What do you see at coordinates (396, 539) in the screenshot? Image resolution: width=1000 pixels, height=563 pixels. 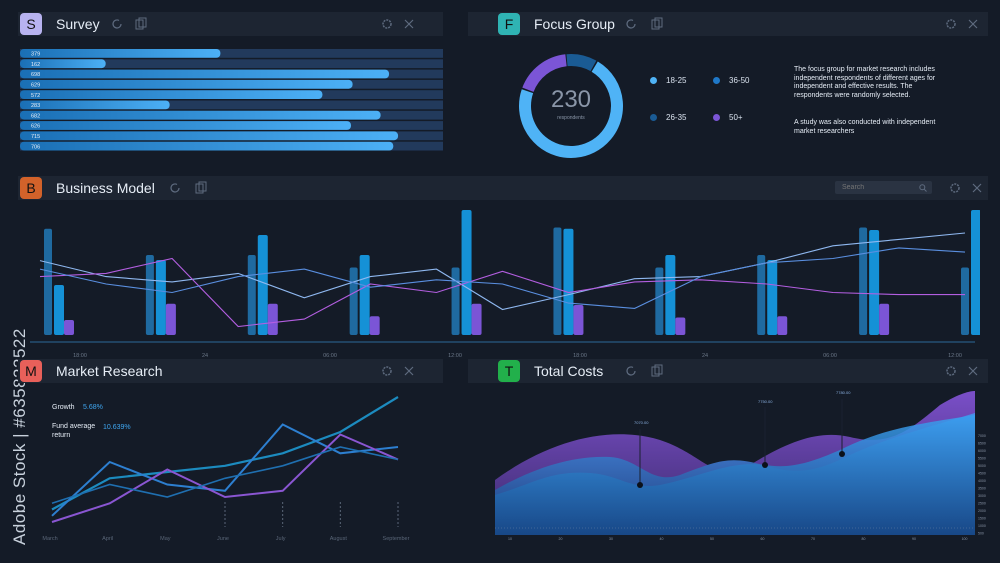 I see `x-tick-label: September` at bounding box center [396, 539].